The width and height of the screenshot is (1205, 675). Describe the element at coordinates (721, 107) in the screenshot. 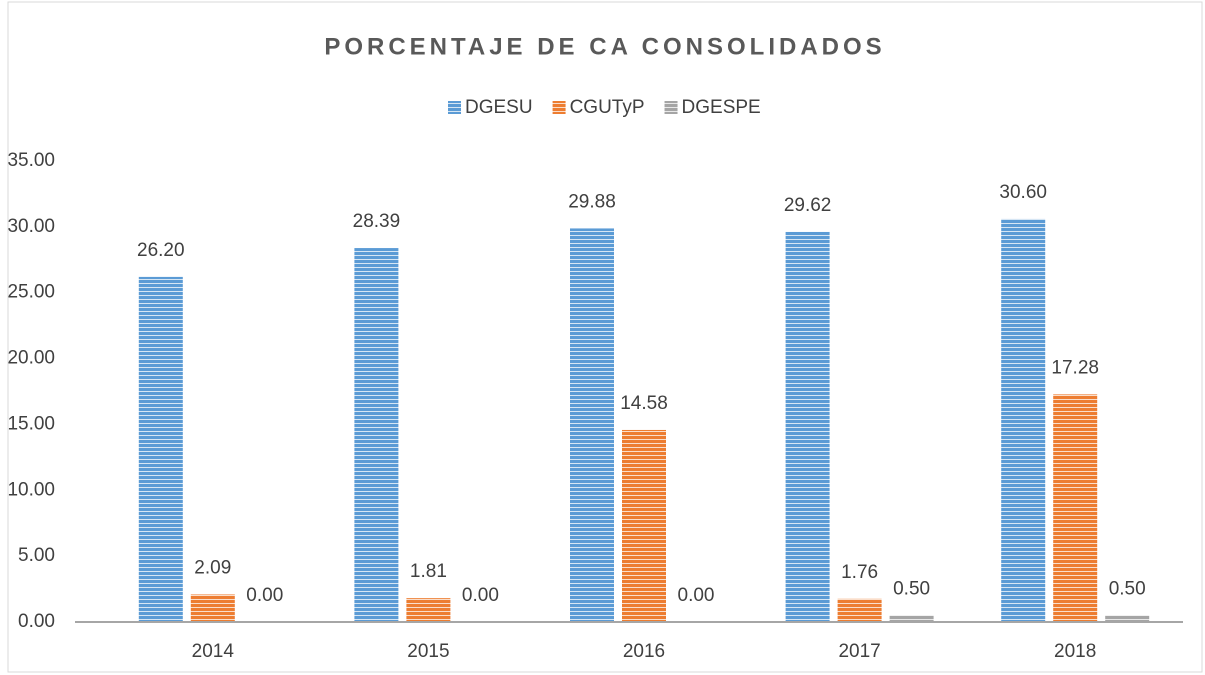

I see `legend-label: DGESPE` at that location.